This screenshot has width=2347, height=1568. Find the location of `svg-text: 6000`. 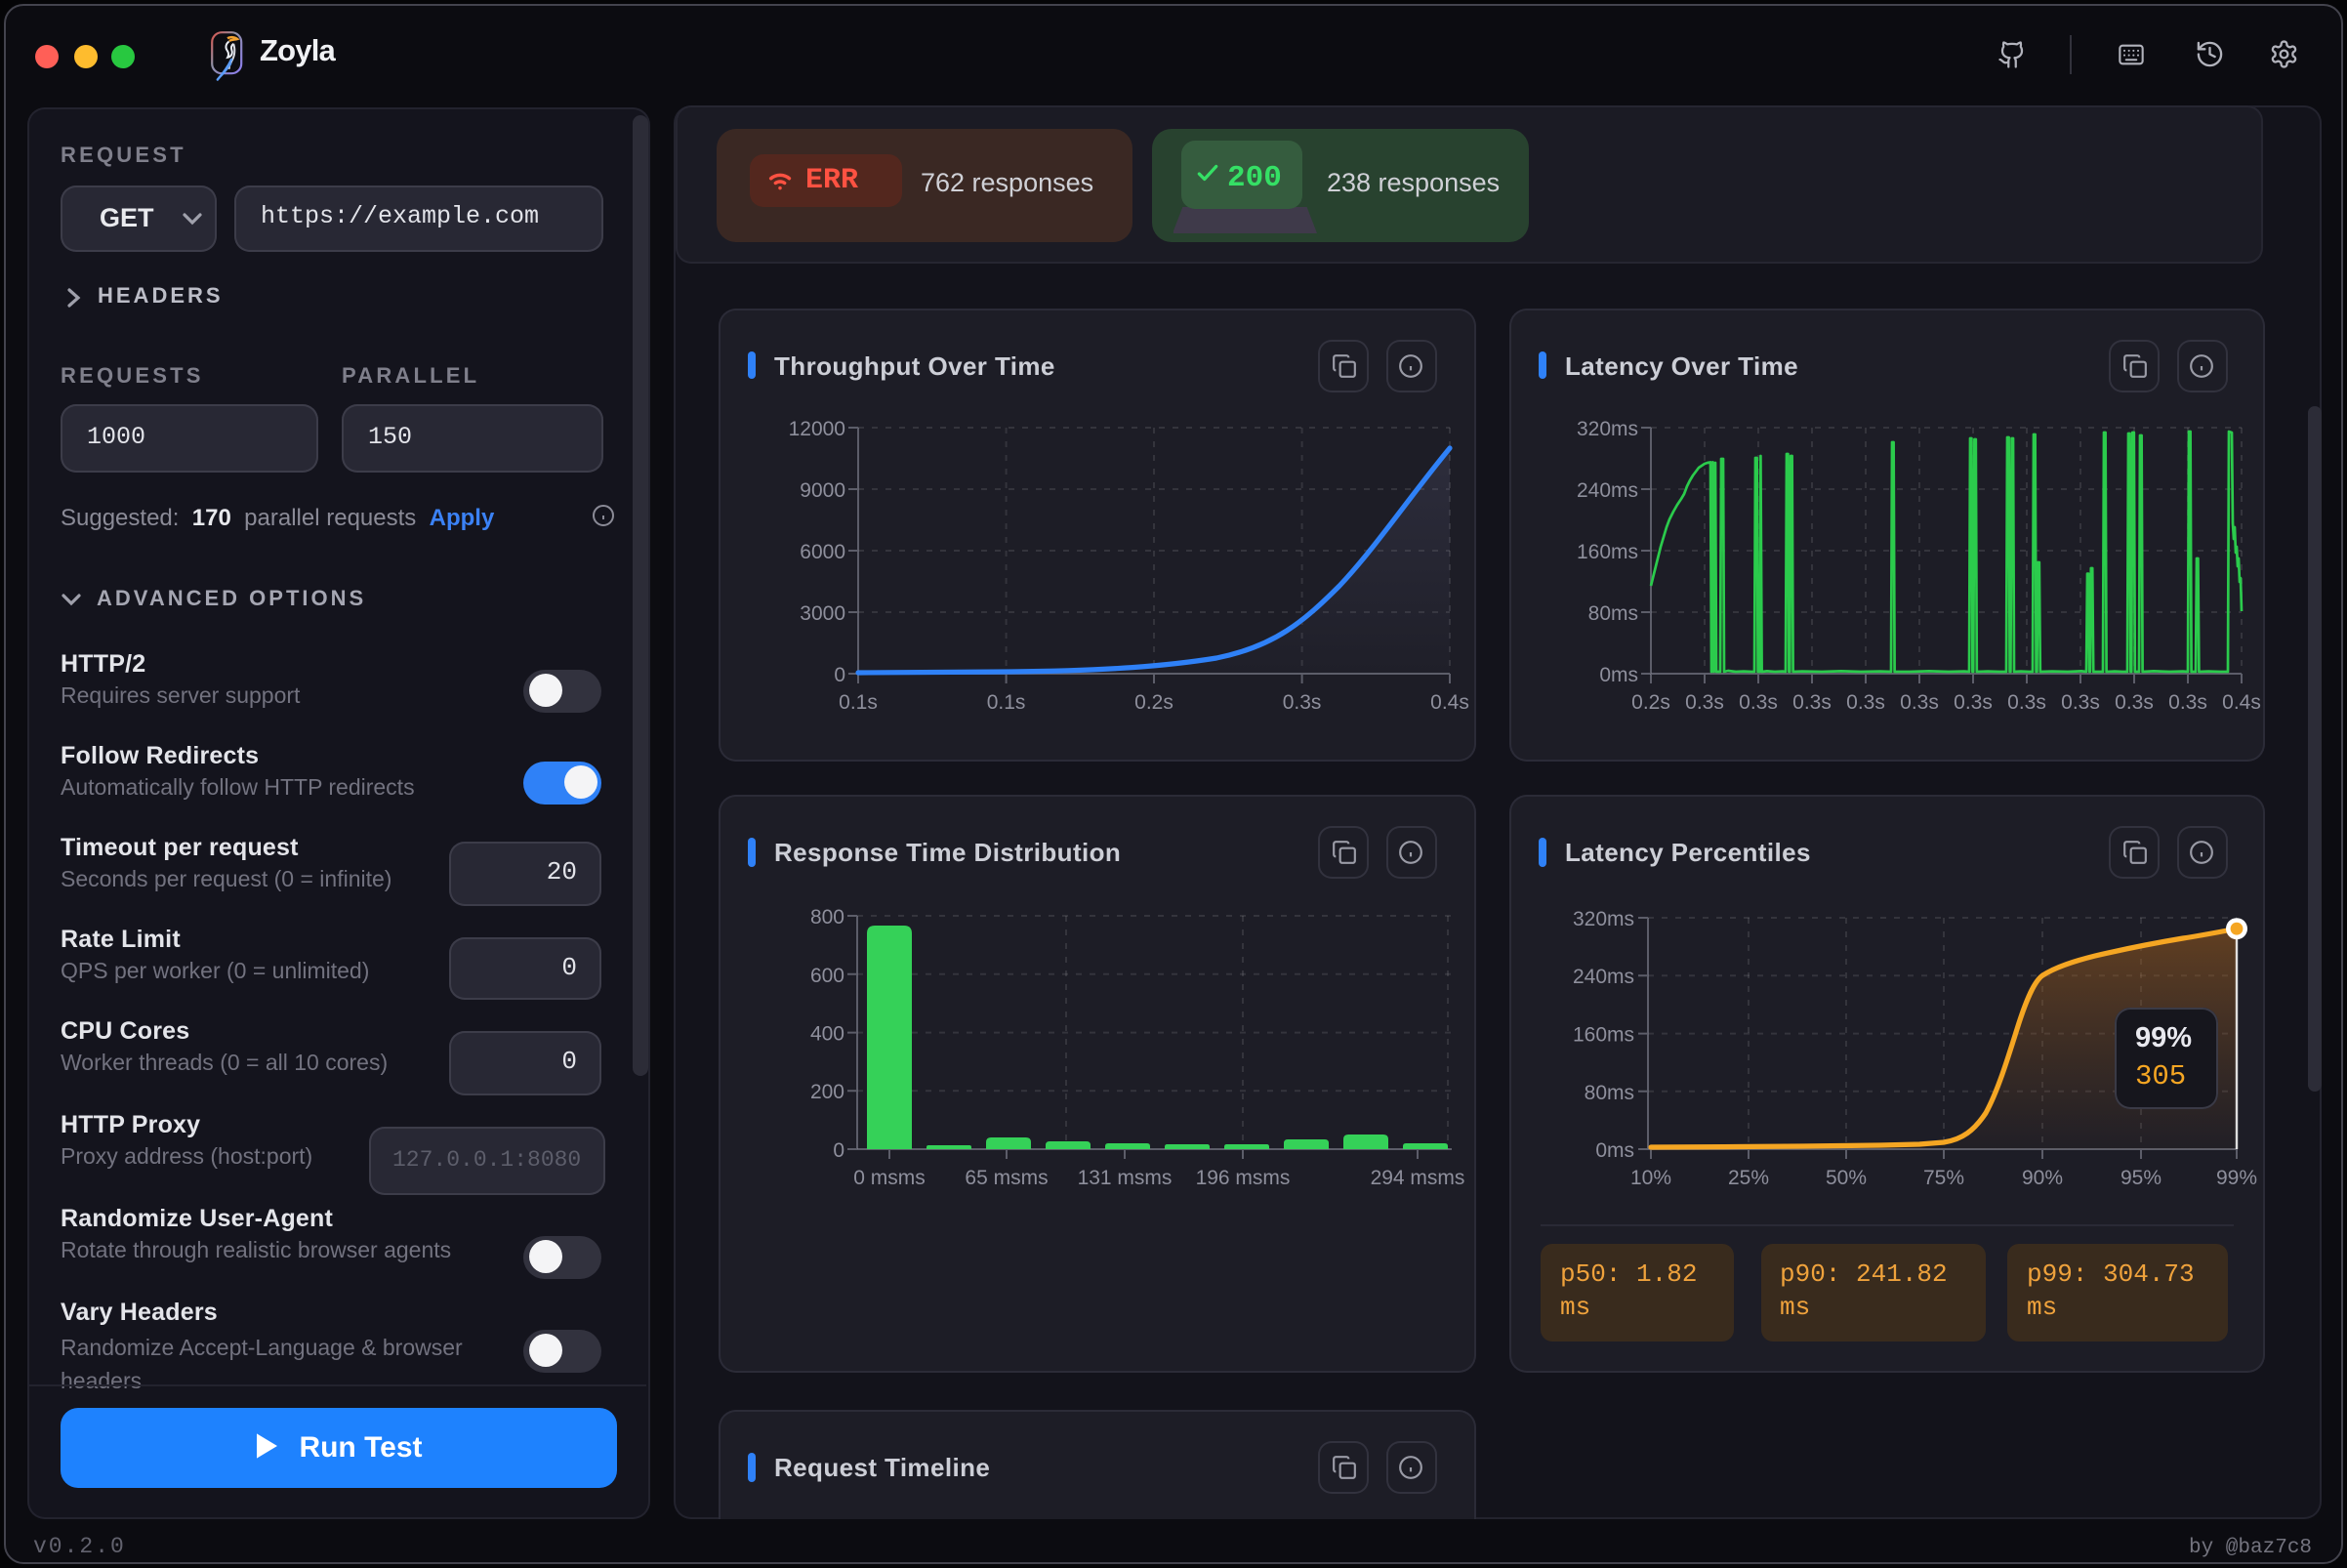

svg-text: 6000 is located at coordinates (822, 551).